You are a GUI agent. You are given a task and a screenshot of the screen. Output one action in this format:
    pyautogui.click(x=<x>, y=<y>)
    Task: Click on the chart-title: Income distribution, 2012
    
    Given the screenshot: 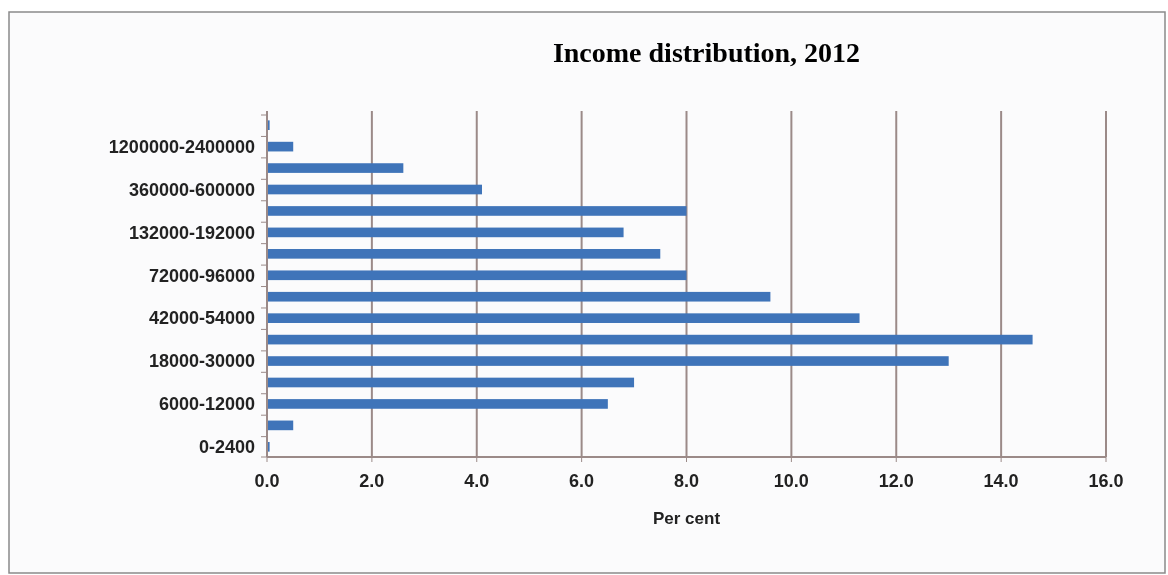 What is the action you would take?
    pyautogui.click(x=706, y=52)
    